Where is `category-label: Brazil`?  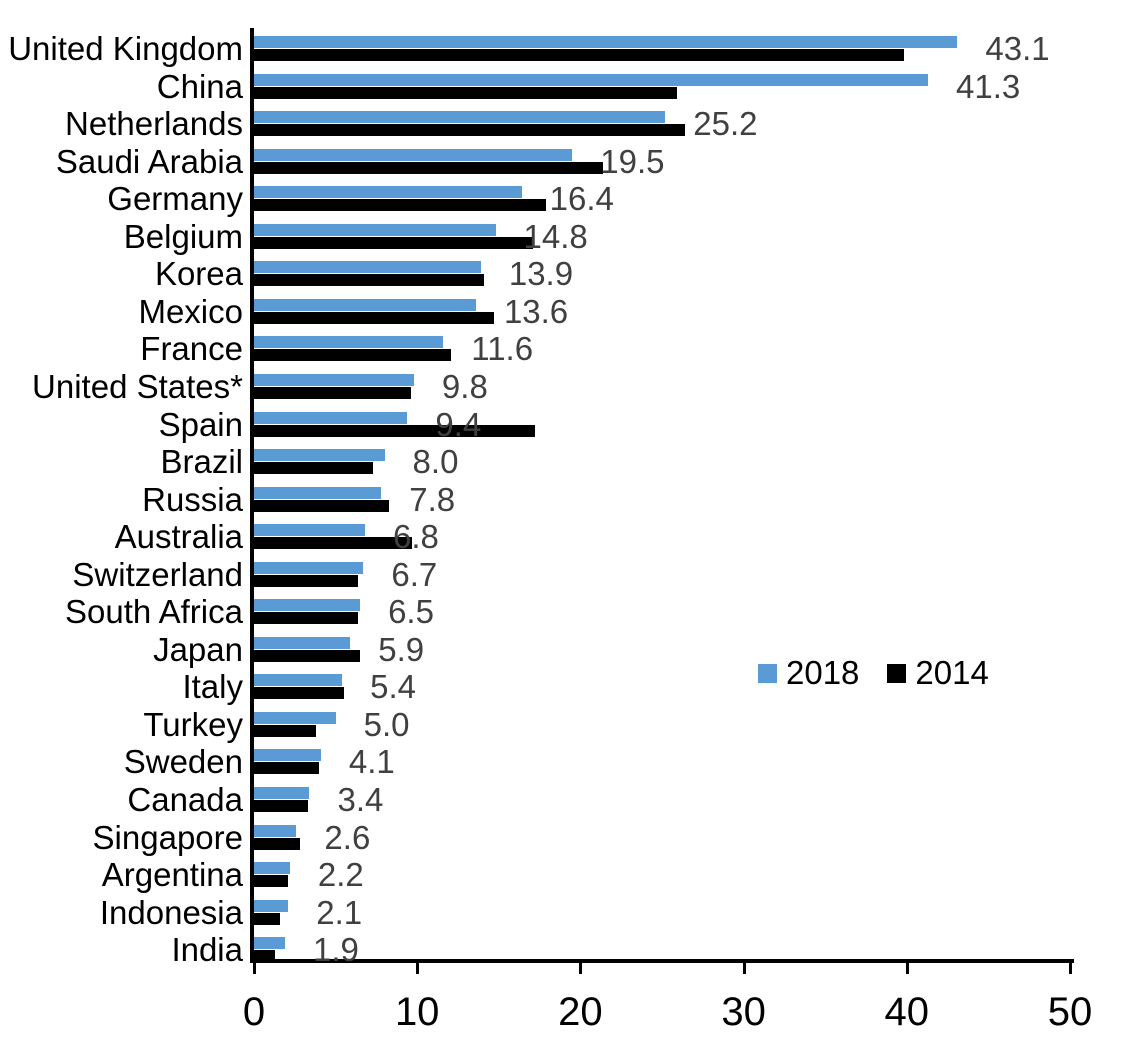 category-label: Brazil is located at coordinates (201, 462).